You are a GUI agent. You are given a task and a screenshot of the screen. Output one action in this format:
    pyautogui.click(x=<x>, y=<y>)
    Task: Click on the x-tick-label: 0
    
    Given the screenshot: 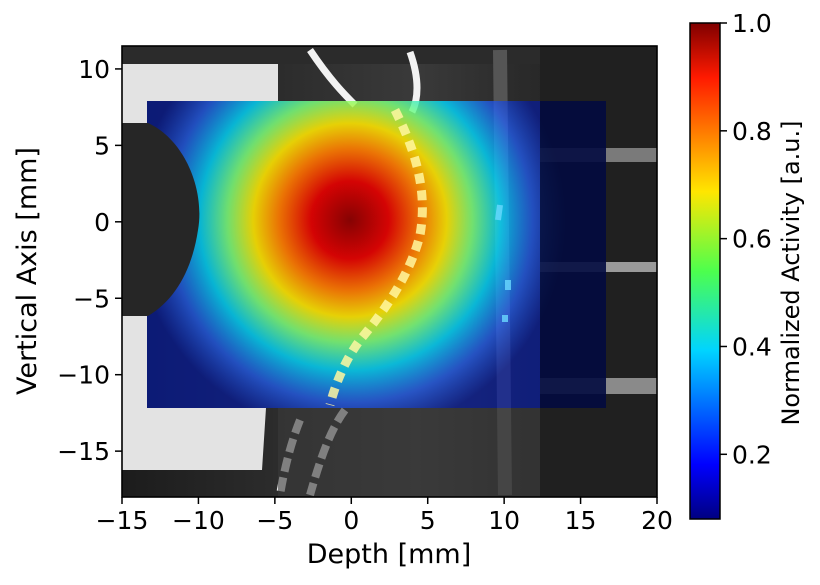 What is the action you would take?
    pyautogui.click(x=351, y=520)
    